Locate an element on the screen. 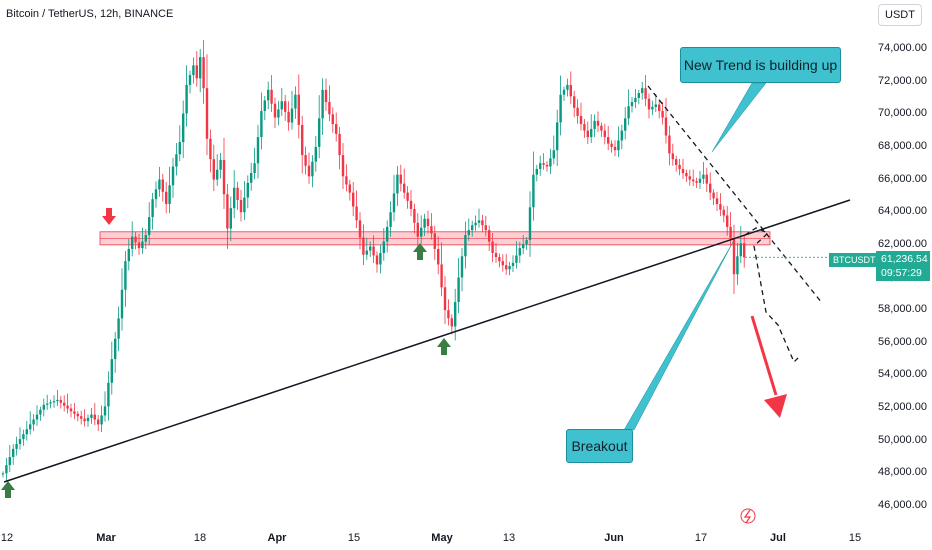 Image resolution: width=932 pixels, height=550 pixels. bar-countdown: 09:57:29 is located at coordinates (901, 273).